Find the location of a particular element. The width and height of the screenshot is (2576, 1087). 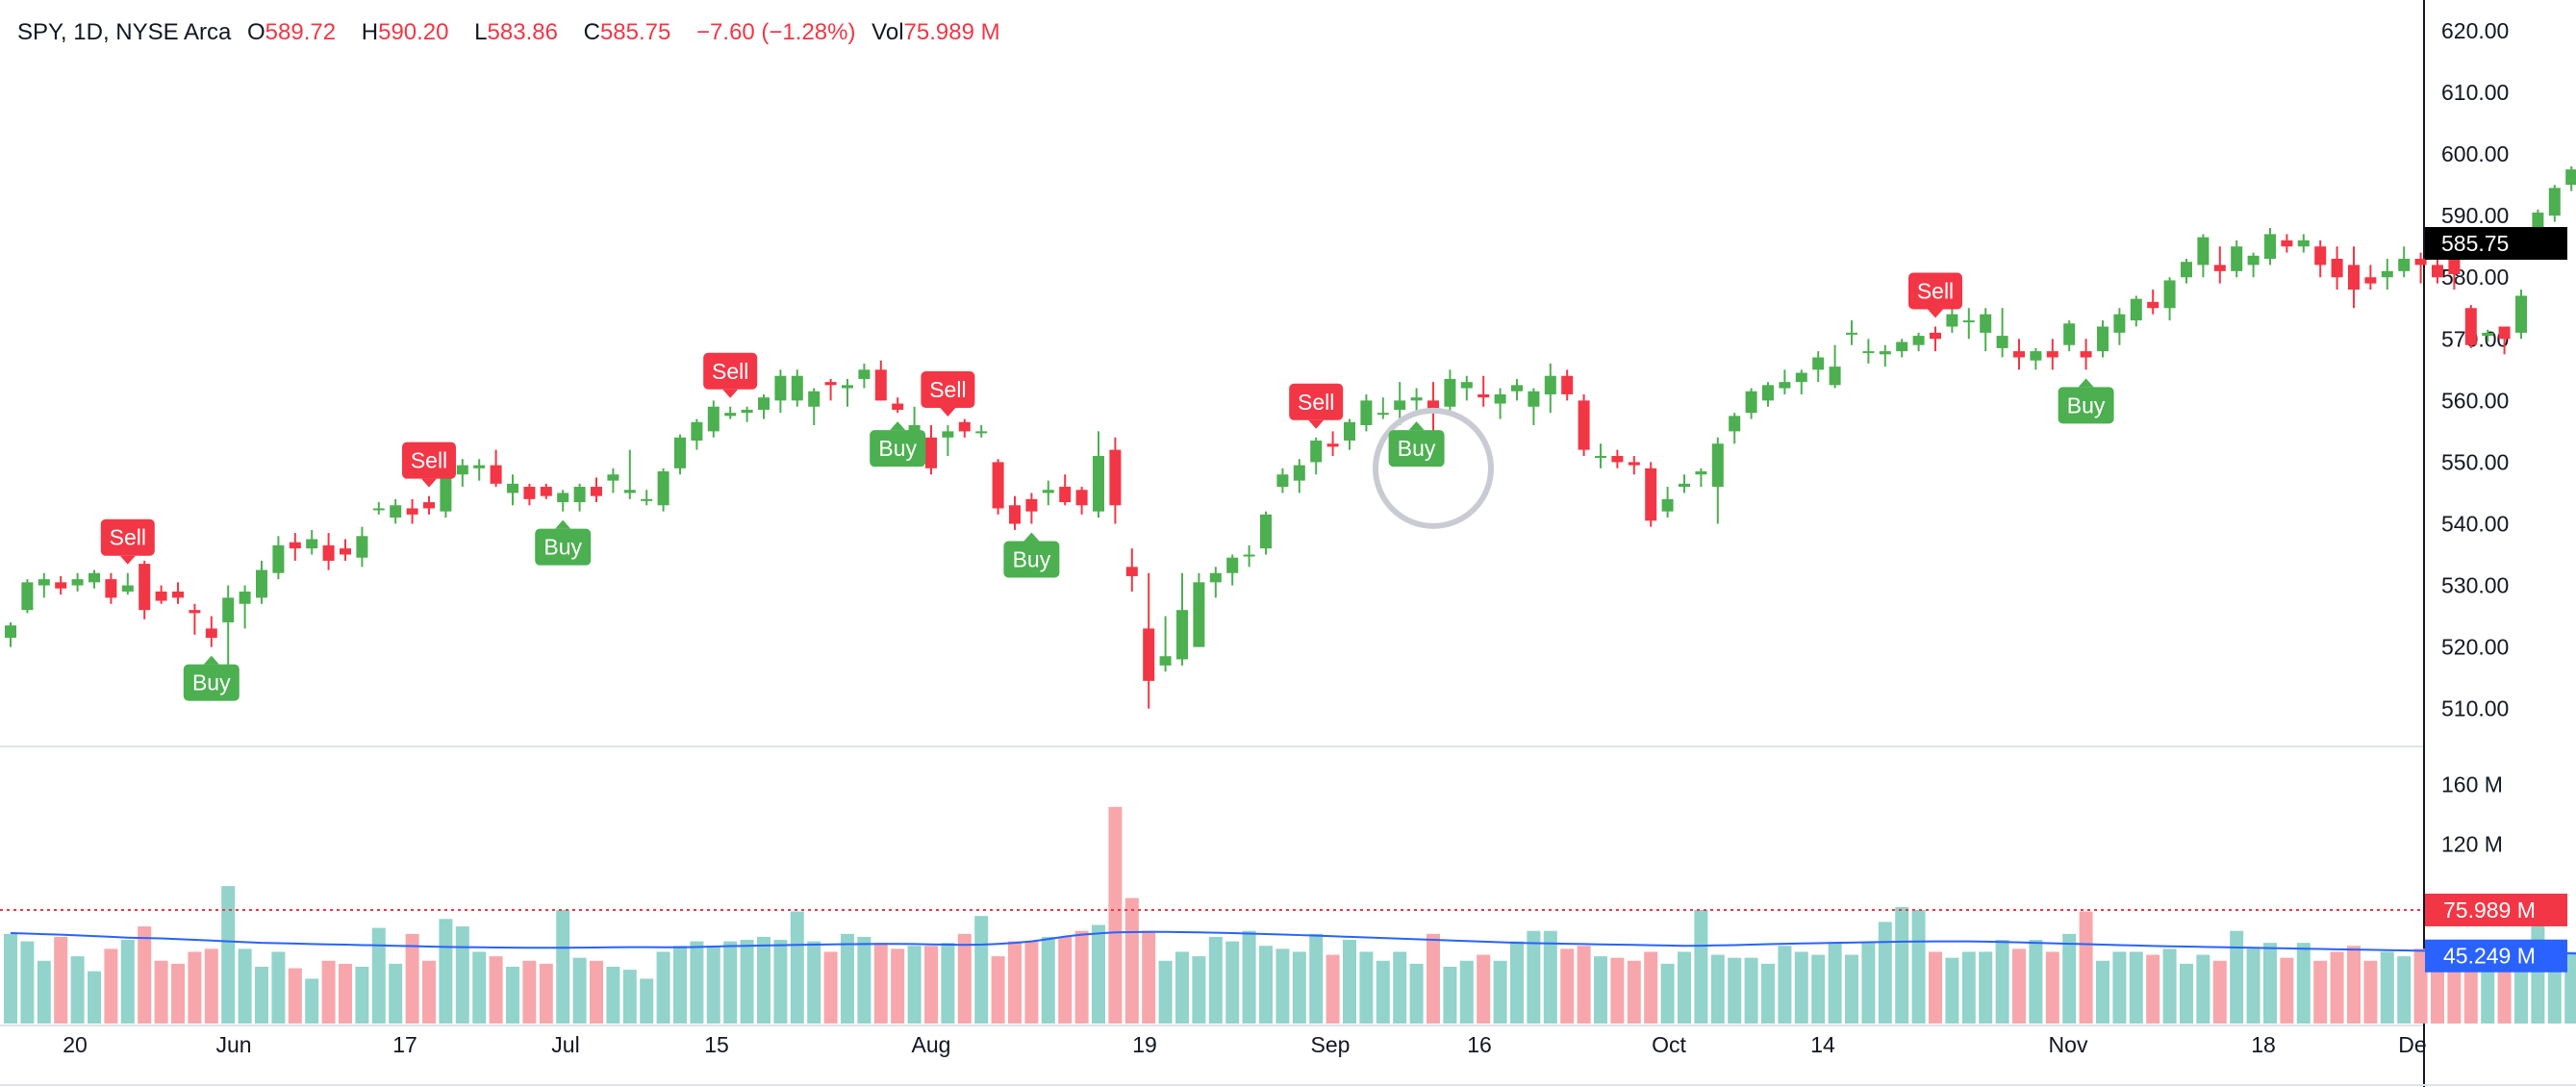

time-tick-label: Jul is located at coordinates (565, 1044).